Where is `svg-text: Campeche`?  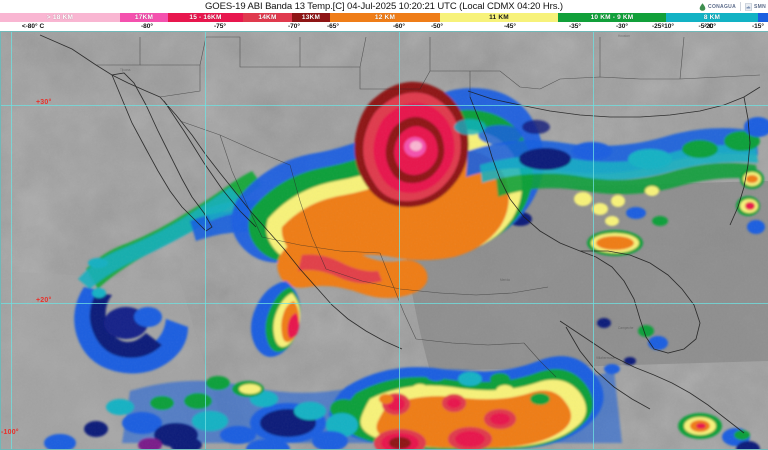
svg-text: Campeche is located at coordinates (626, 328).